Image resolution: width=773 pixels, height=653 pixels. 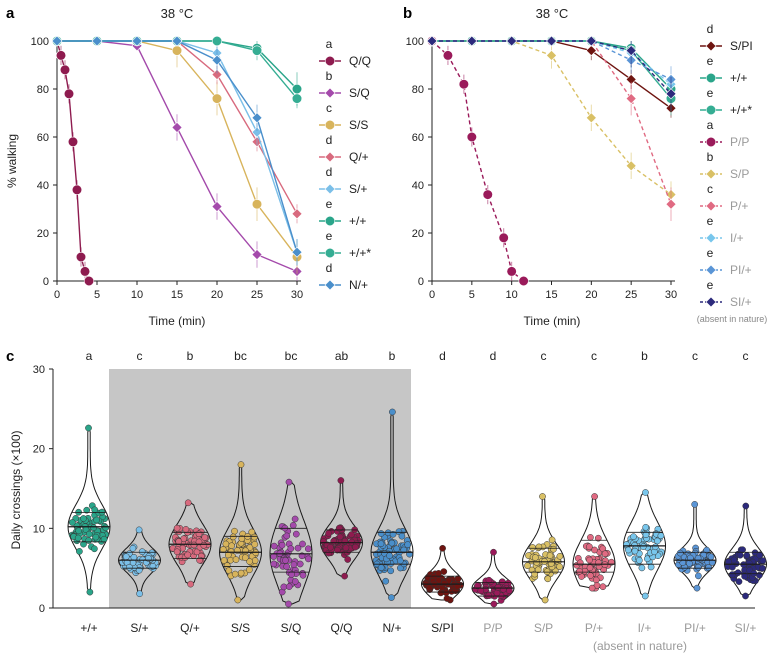 I want to click on legend-letter: b, so click(x=710, y=157).